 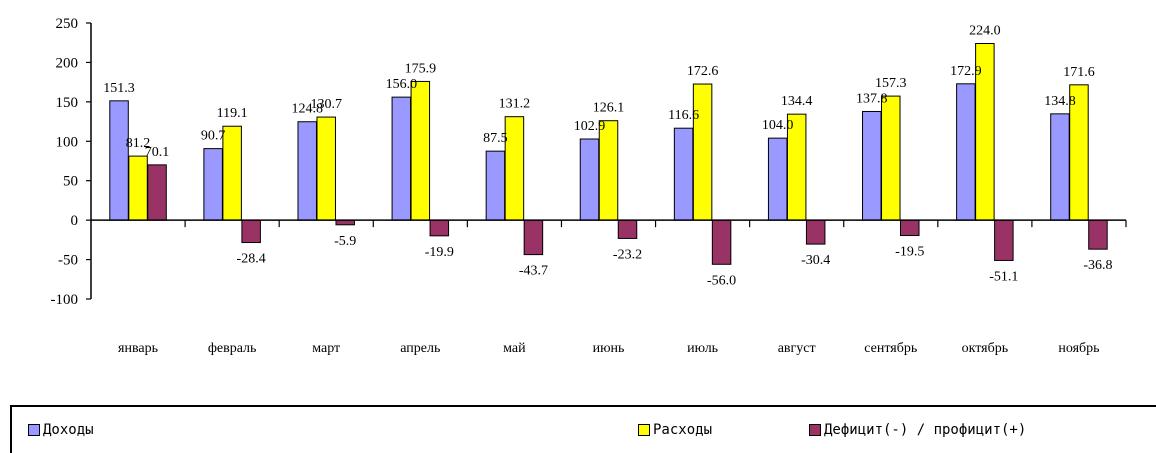 What do you see at coordinates (515, 104) in the screenshot?
I see `data-label-expenses-4: 131.2` at bounding box center [515, 104].